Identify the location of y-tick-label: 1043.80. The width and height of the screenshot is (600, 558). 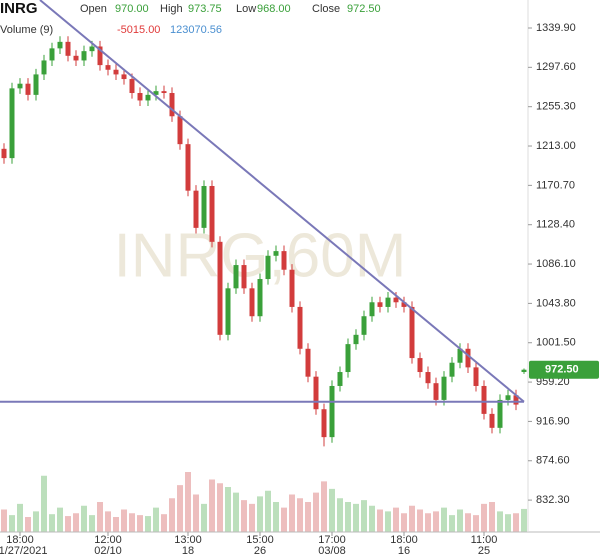
(556, 303).